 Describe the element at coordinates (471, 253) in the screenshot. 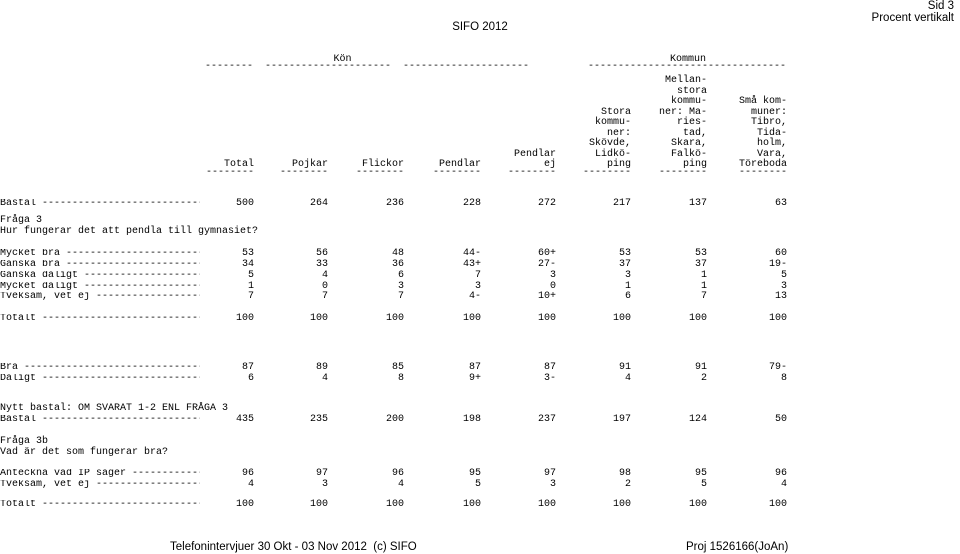

I see `cell-value: 44-` at that location.